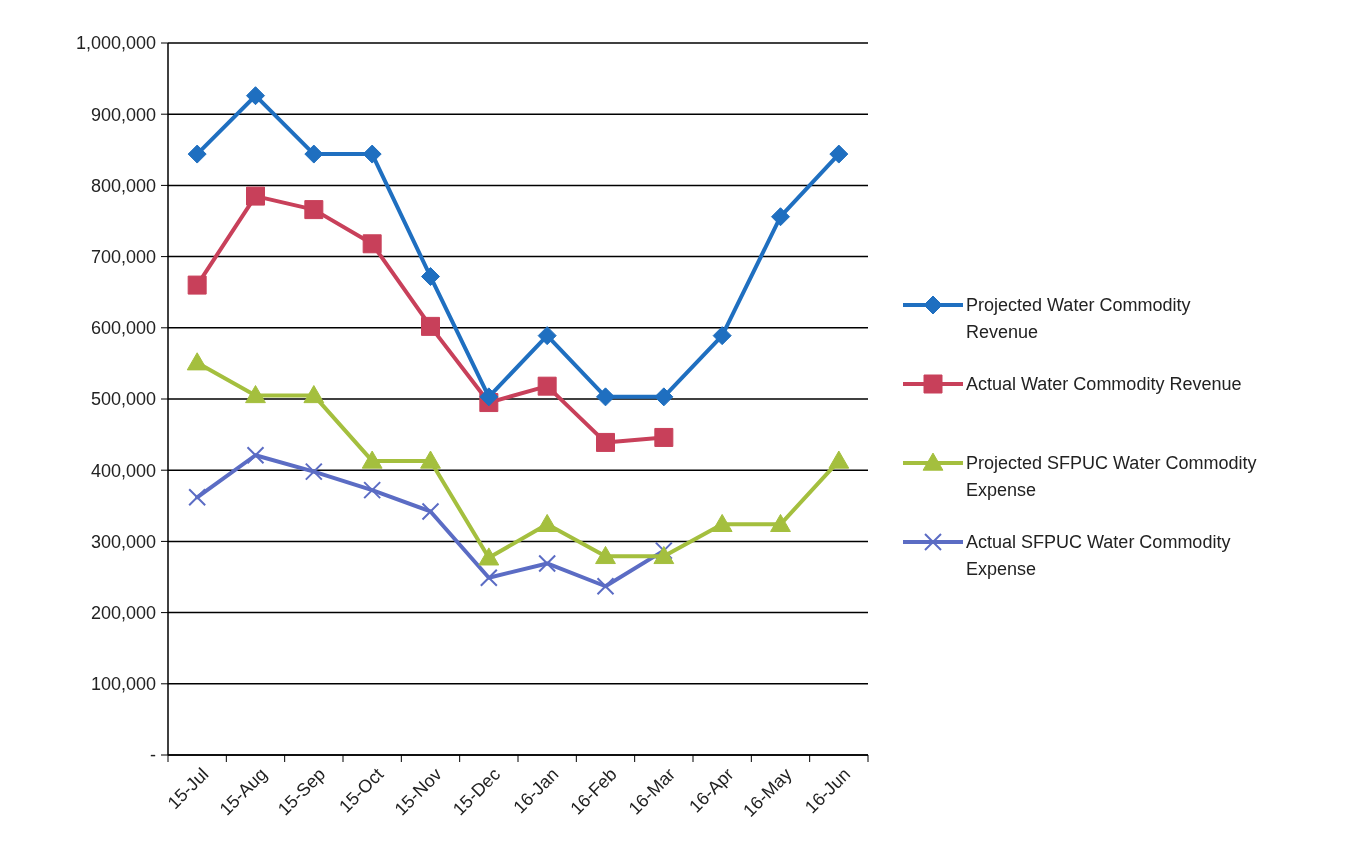 This screenshot has height=858, width=1364. Describe the element at coordinates (123, 541) in the screenshot. I see `y-tick-label: 300,000` at that location.